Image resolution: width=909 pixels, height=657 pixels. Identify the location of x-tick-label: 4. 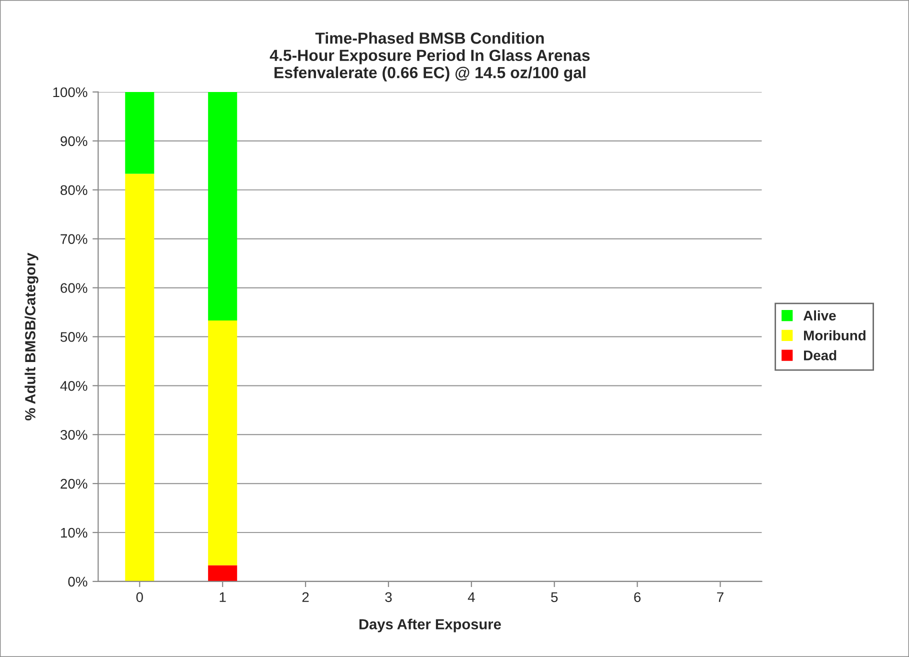
(471, 597).